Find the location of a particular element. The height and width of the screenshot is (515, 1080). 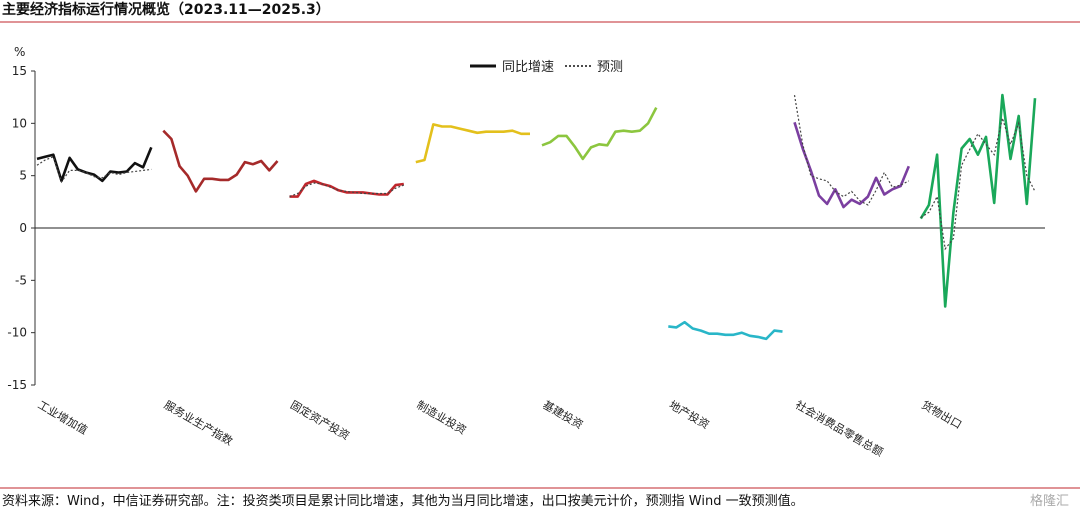

y-tick-label: 10 is located at coordinates (19, 123).